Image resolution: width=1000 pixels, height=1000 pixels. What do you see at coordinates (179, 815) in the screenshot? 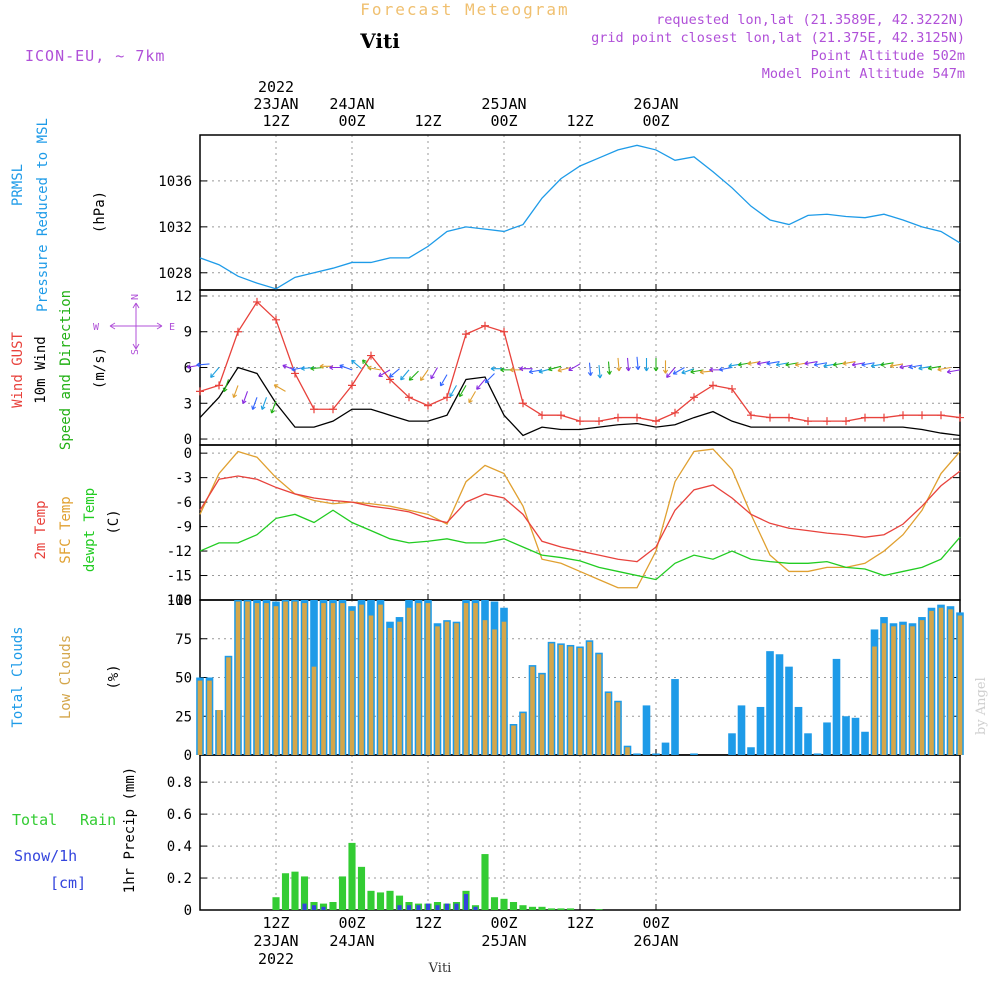
I see `ytick-label-precip-3: 0.6` at bounding box center [179, 815].